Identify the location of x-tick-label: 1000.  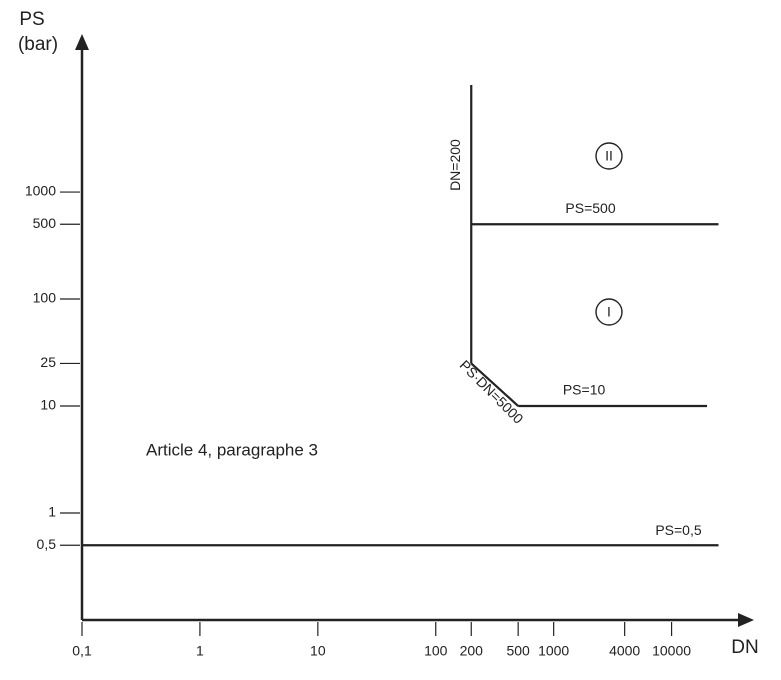
(553, 651).